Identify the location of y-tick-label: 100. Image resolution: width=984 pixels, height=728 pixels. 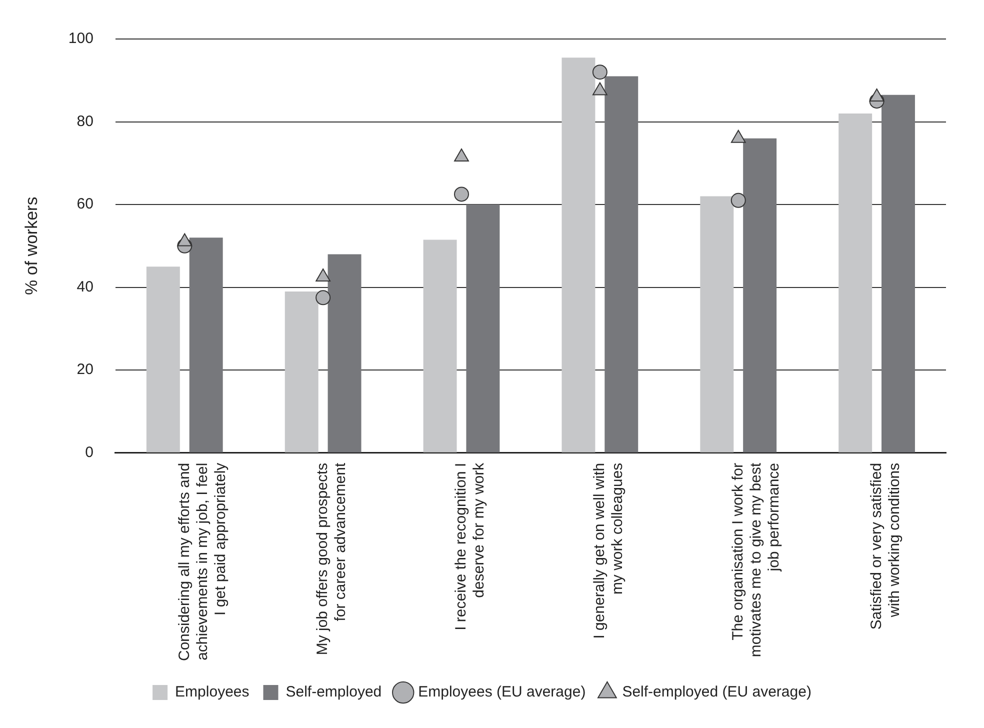
(81, 39).